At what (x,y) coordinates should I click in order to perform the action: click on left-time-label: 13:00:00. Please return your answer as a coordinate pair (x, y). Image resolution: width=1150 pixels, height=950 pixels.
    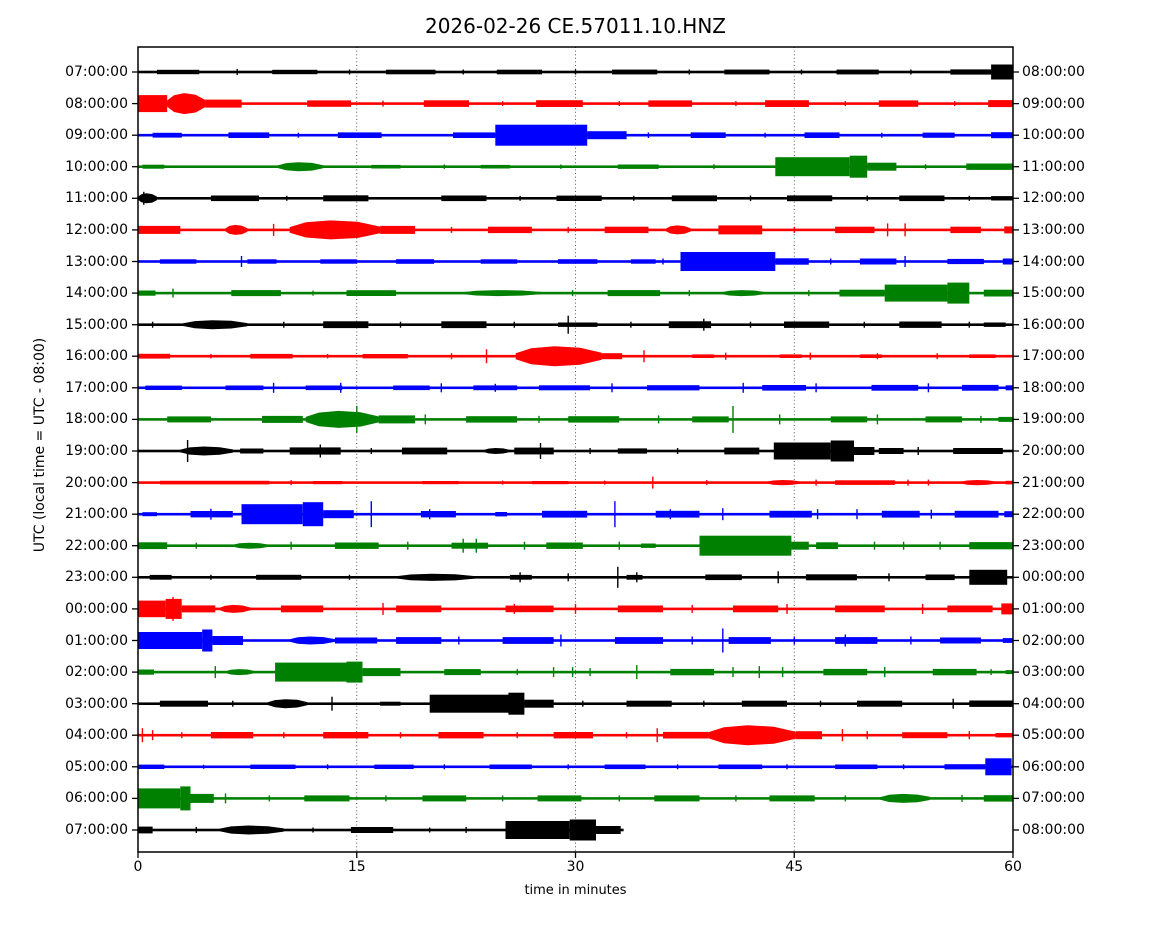
    Looking at the image, I should click on (96, 261).